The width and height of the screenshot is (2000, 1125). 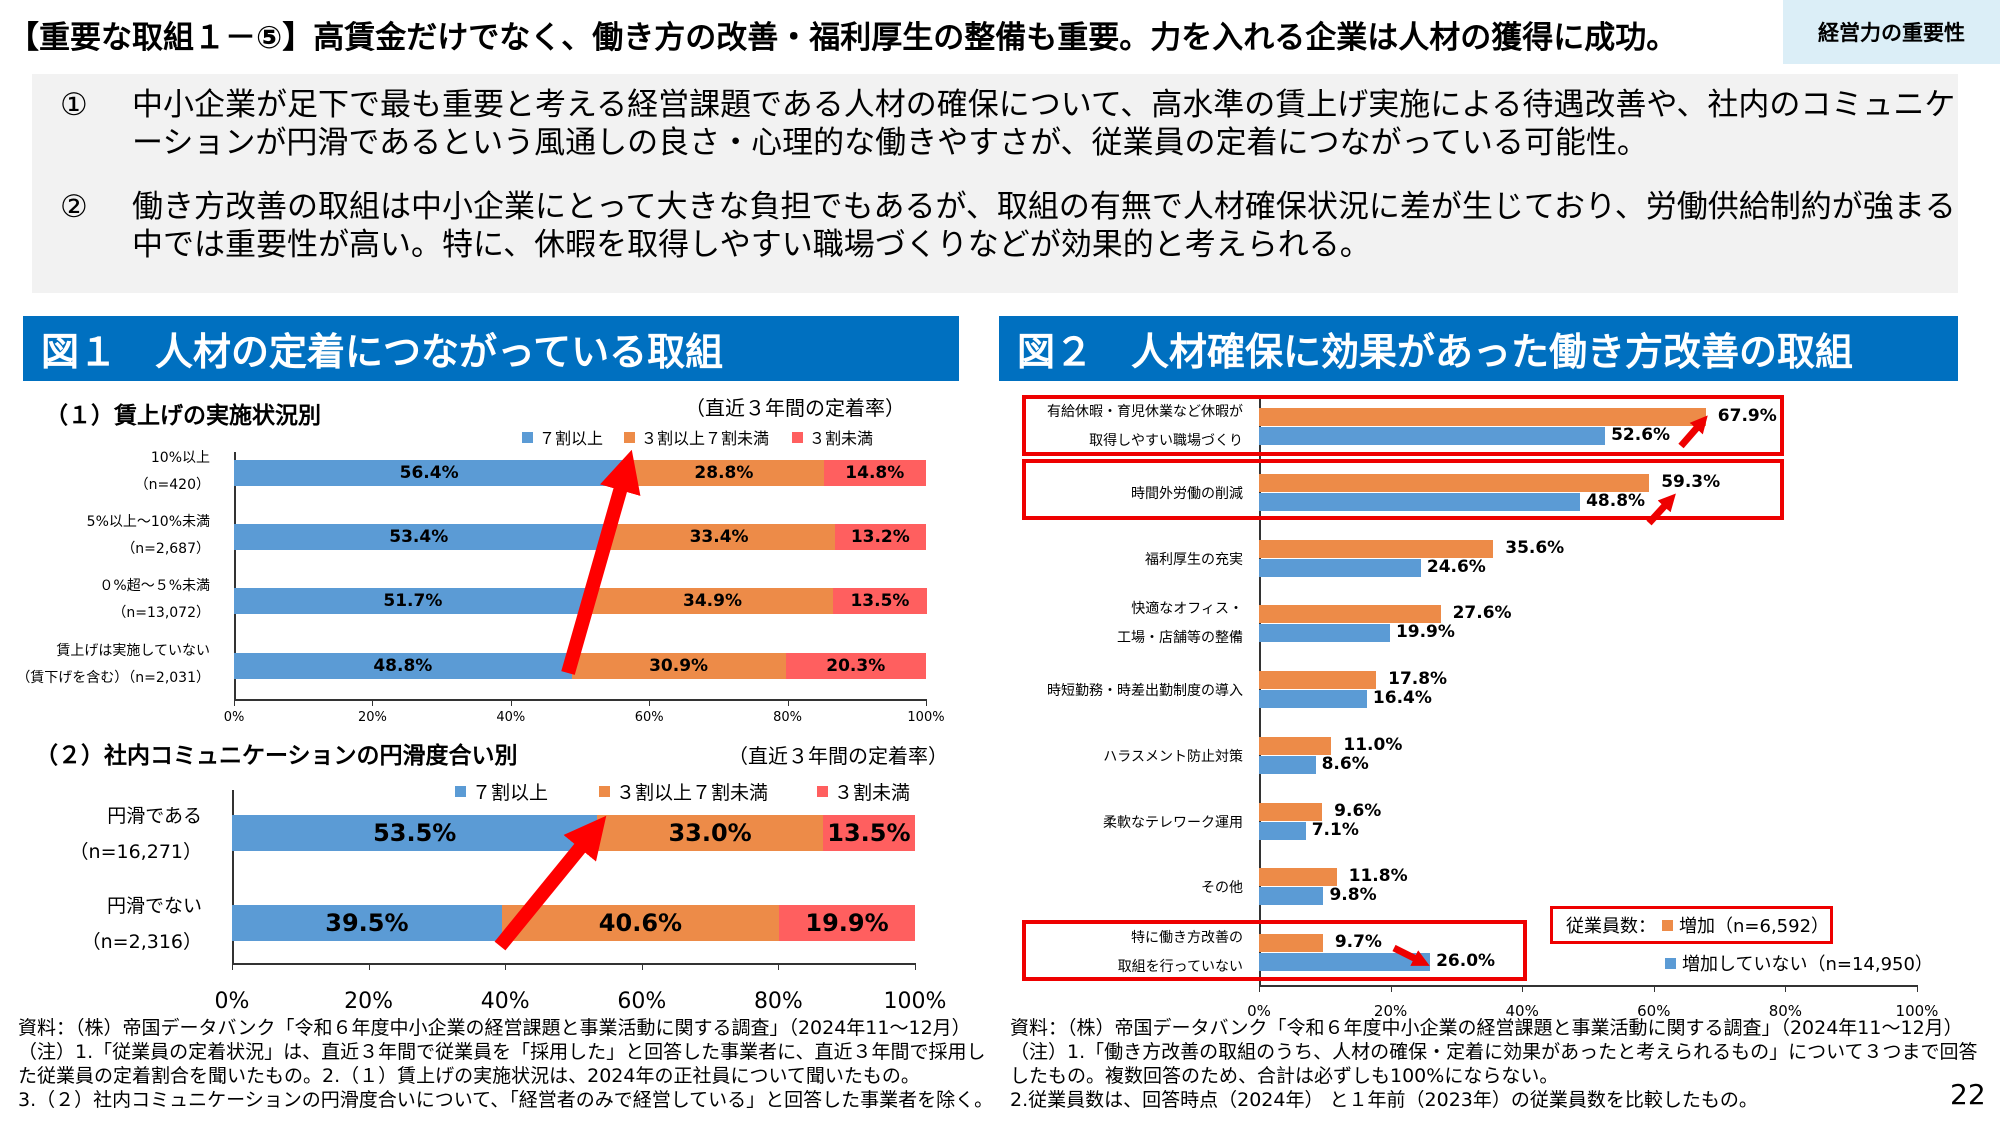 What do you see at coordinates (838, 756) in the screenshot?
I see `fig1-sub2-note: （直近３年間の定着率）` at bounding box center [838, 756].